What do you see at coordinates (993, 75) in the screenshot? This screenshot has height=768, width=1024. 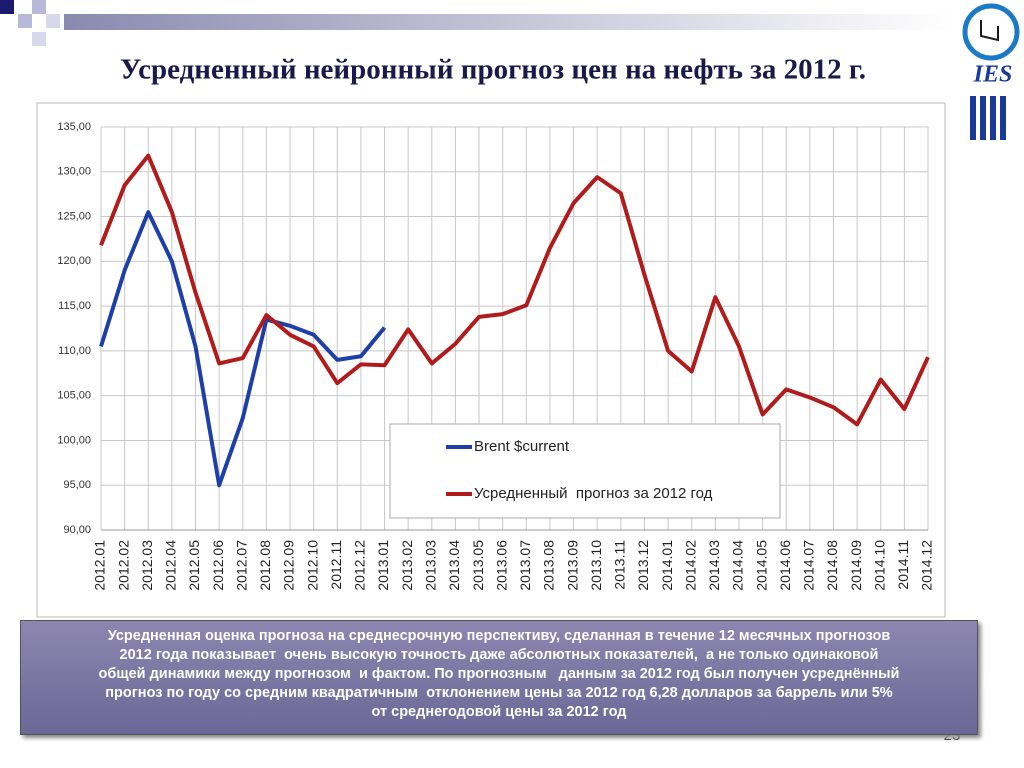 I see `logo-text: IES` at bounding box center [993, 75].